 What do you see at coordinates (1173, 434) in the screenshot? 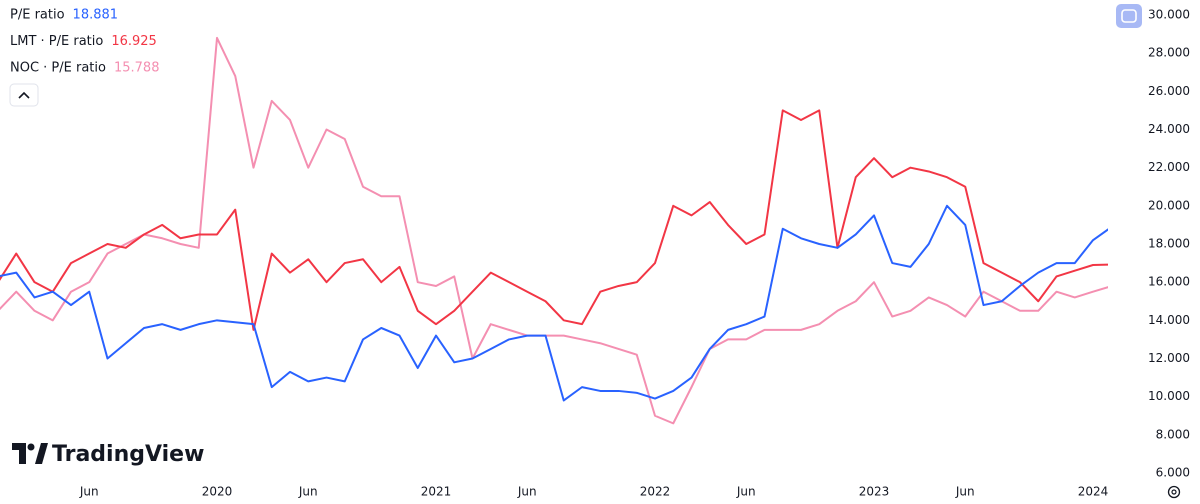
I see `y-tick-label: 8.000` at bounding box center [1173, 434].